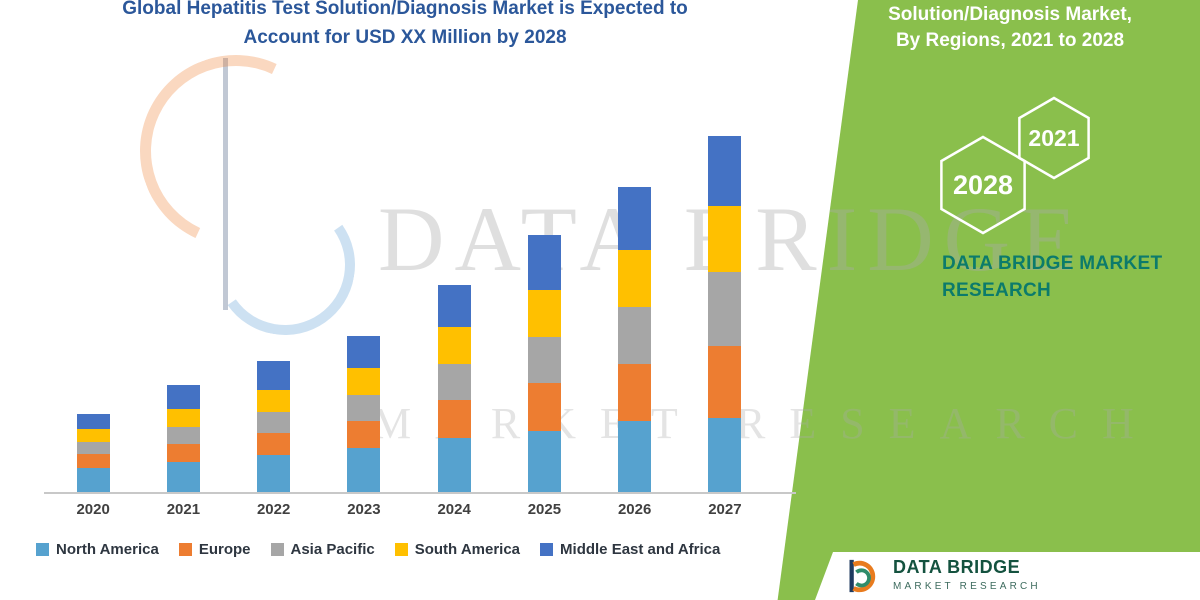 The height and width of the screenshot is (600, 1200). I want to click on x-axis-label: 2022, so click(273, 509).